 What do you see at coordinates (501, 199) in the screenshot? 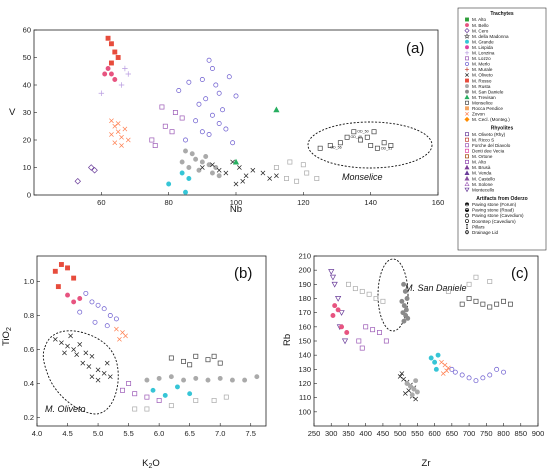
I see `legend-section-title-2: Artifacts from Oderzo` at bounding box center [501, 199].